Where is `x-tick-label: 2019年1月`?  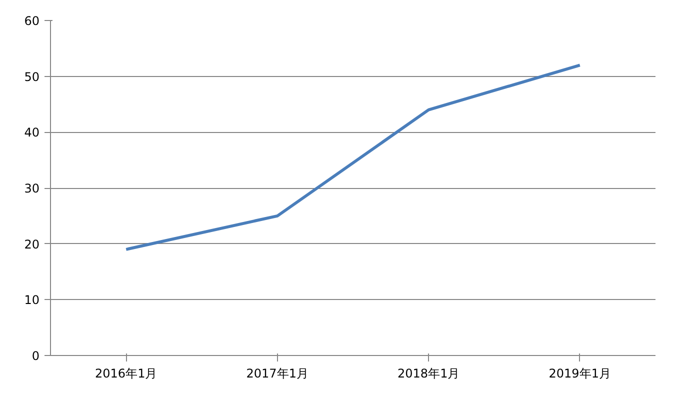 x-tick-label: 2019年1月 is located at coordinates (579, 373).